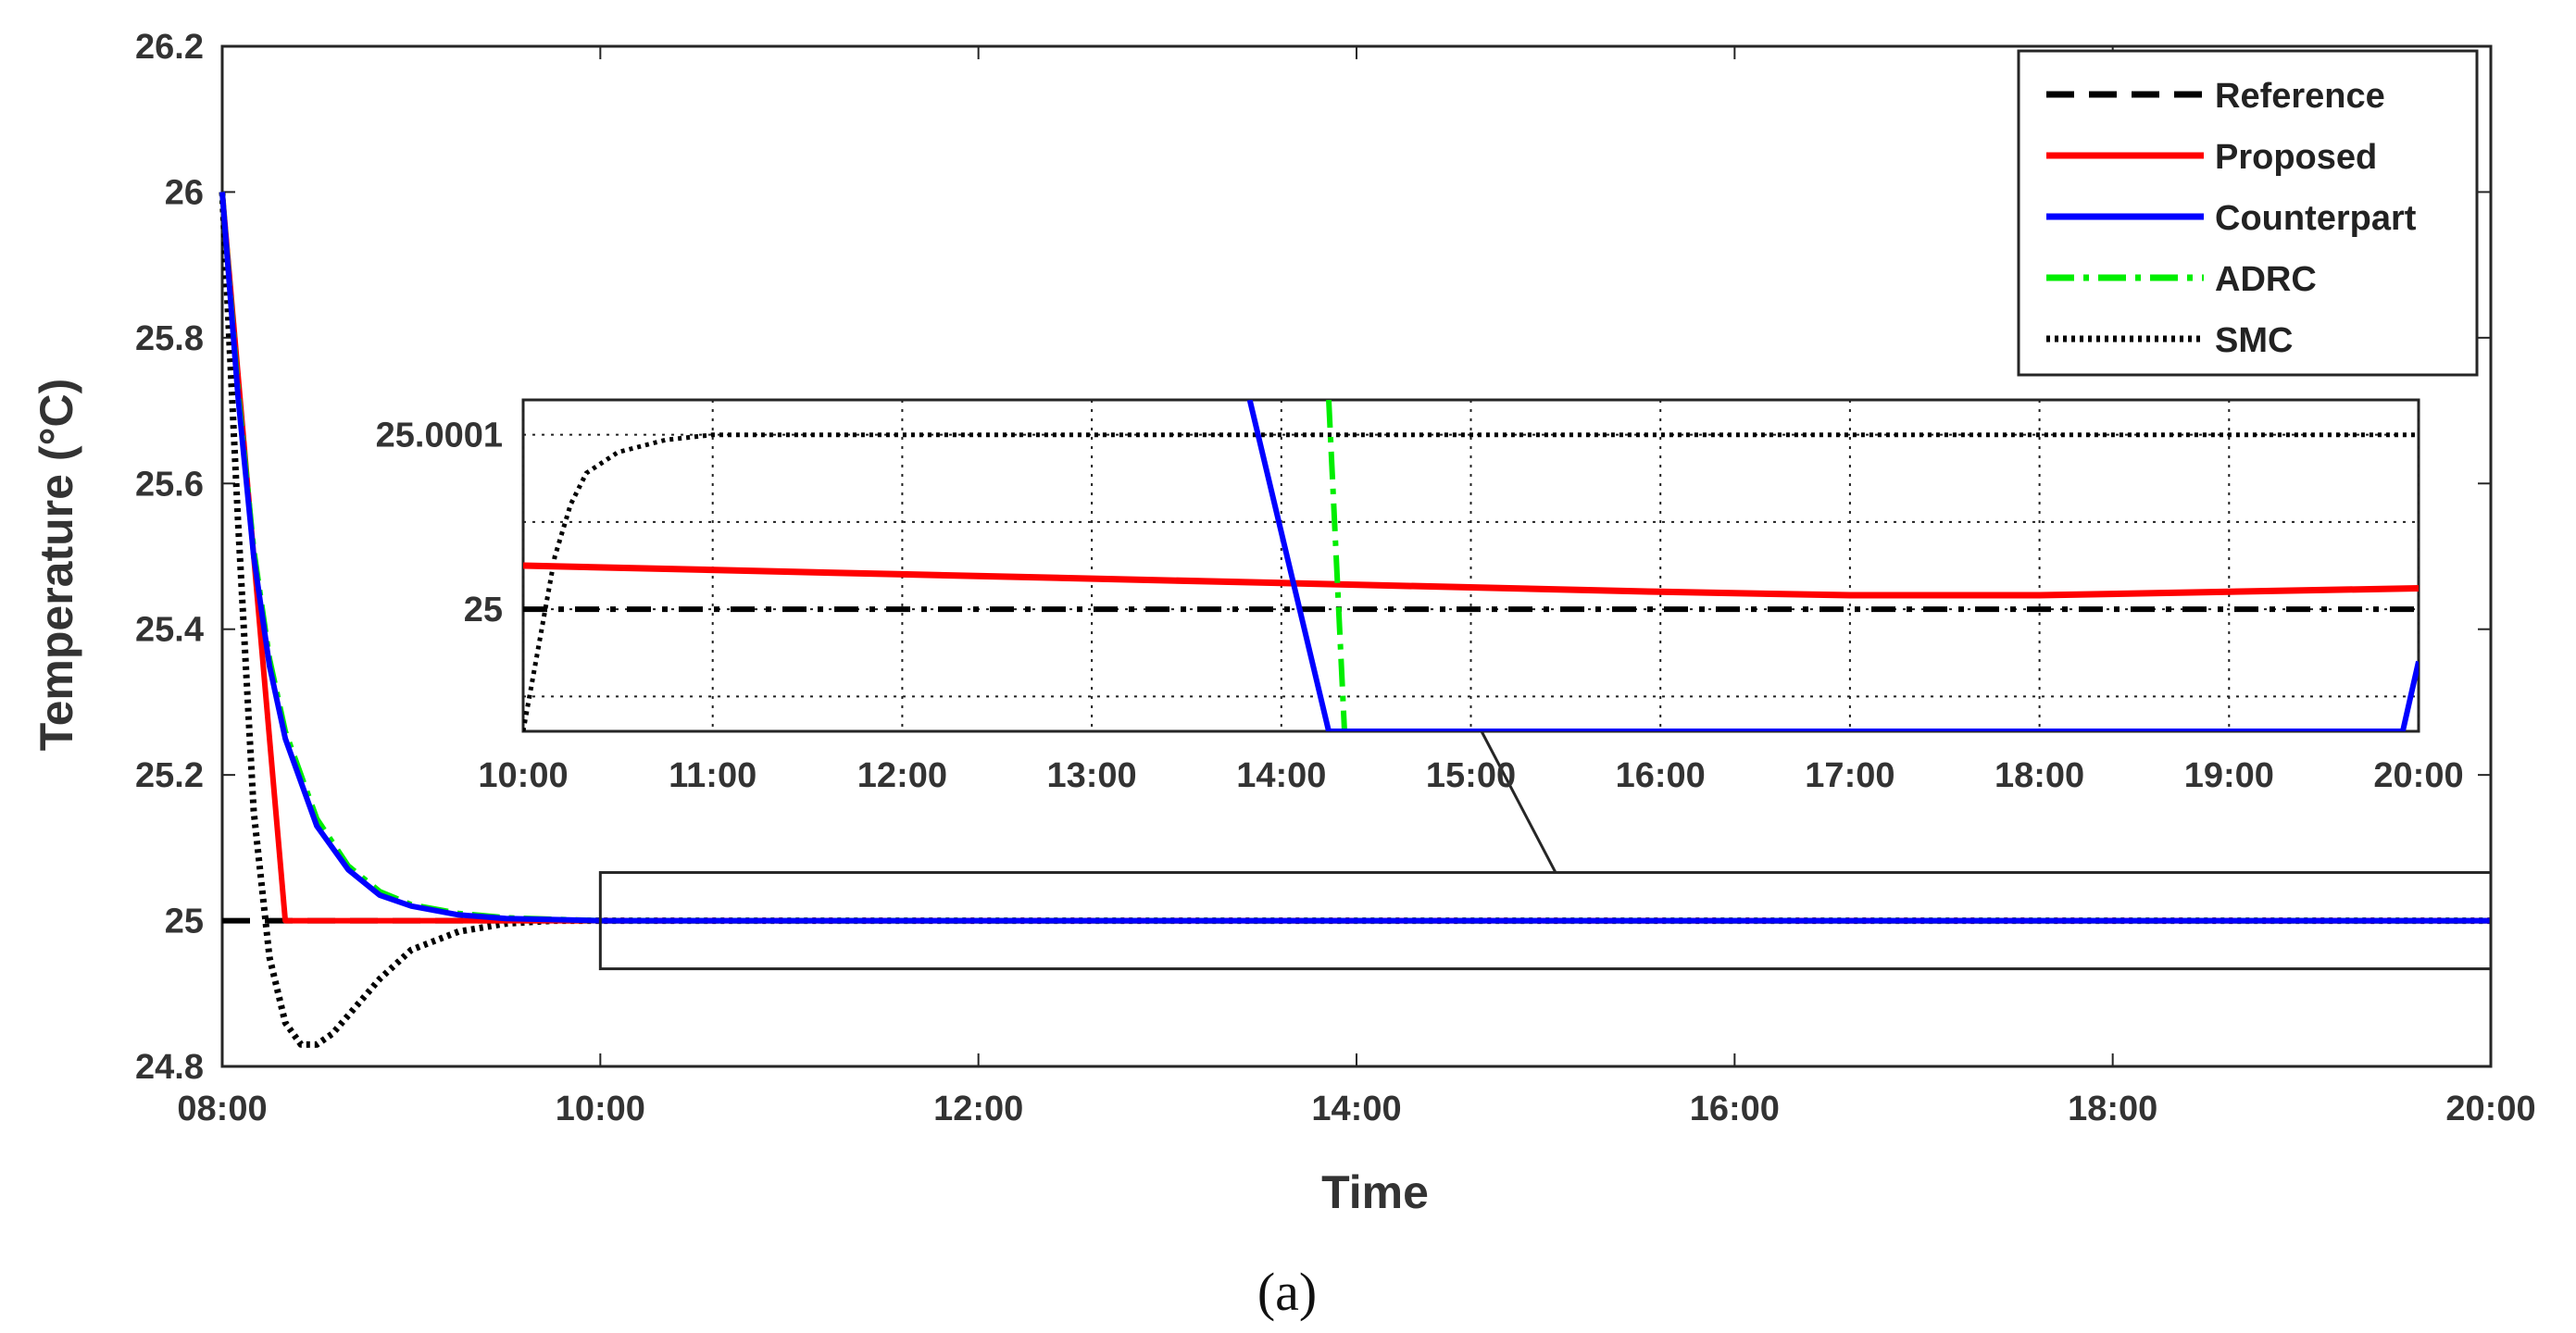 This screenshot has width=2576, height=1333. What do you see at coordinates (902, 775) in the screenshot?
I see `inset-x-tick-label: 12:00` at bounding box center [902, 775].